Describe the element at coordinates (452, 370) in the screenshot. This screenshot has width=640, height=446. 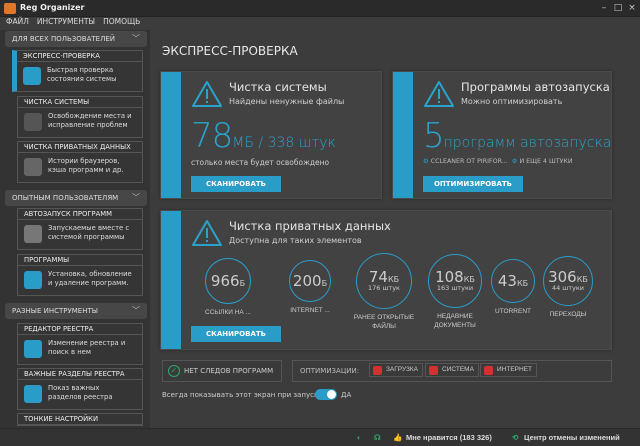
I see `opt-system-button: СИСТЕМА` at that location.